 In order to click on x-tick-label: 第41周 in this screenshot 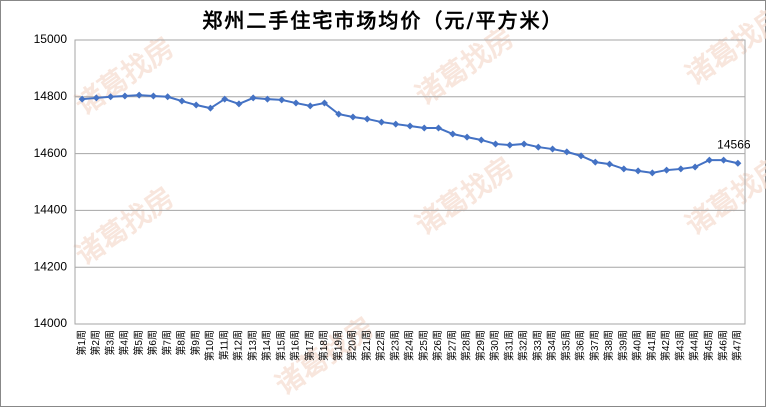, I will do `click(651, 345)`.